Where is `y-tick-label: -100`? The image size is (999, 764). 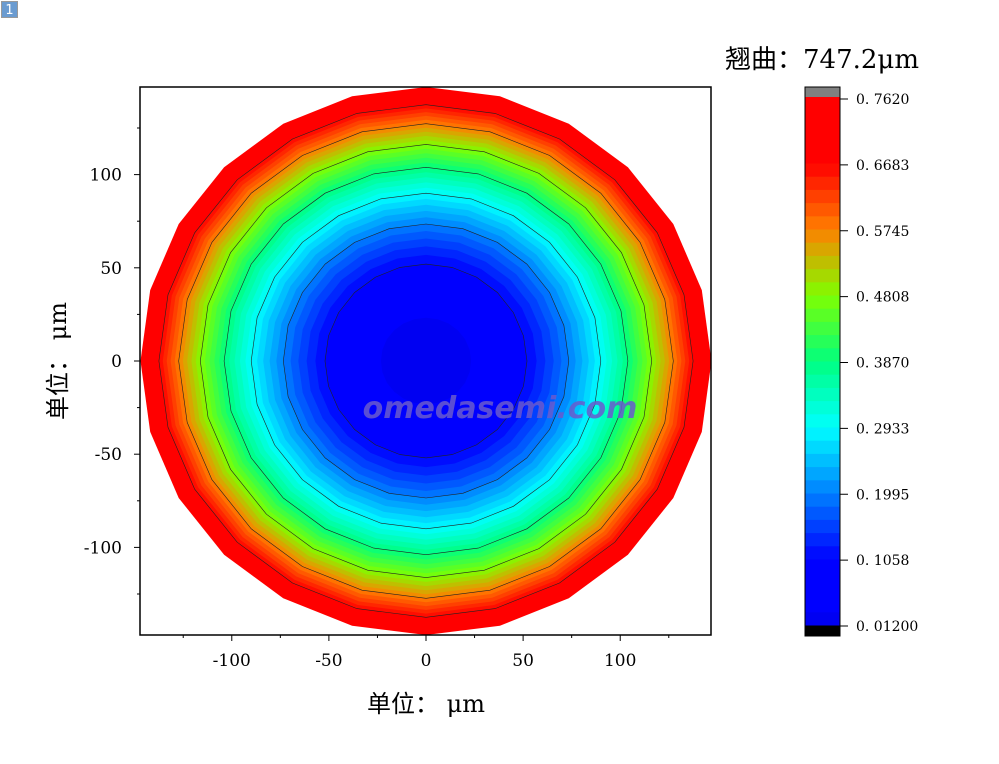 y-tick-label: -100 is located at coordinates (103, 548).